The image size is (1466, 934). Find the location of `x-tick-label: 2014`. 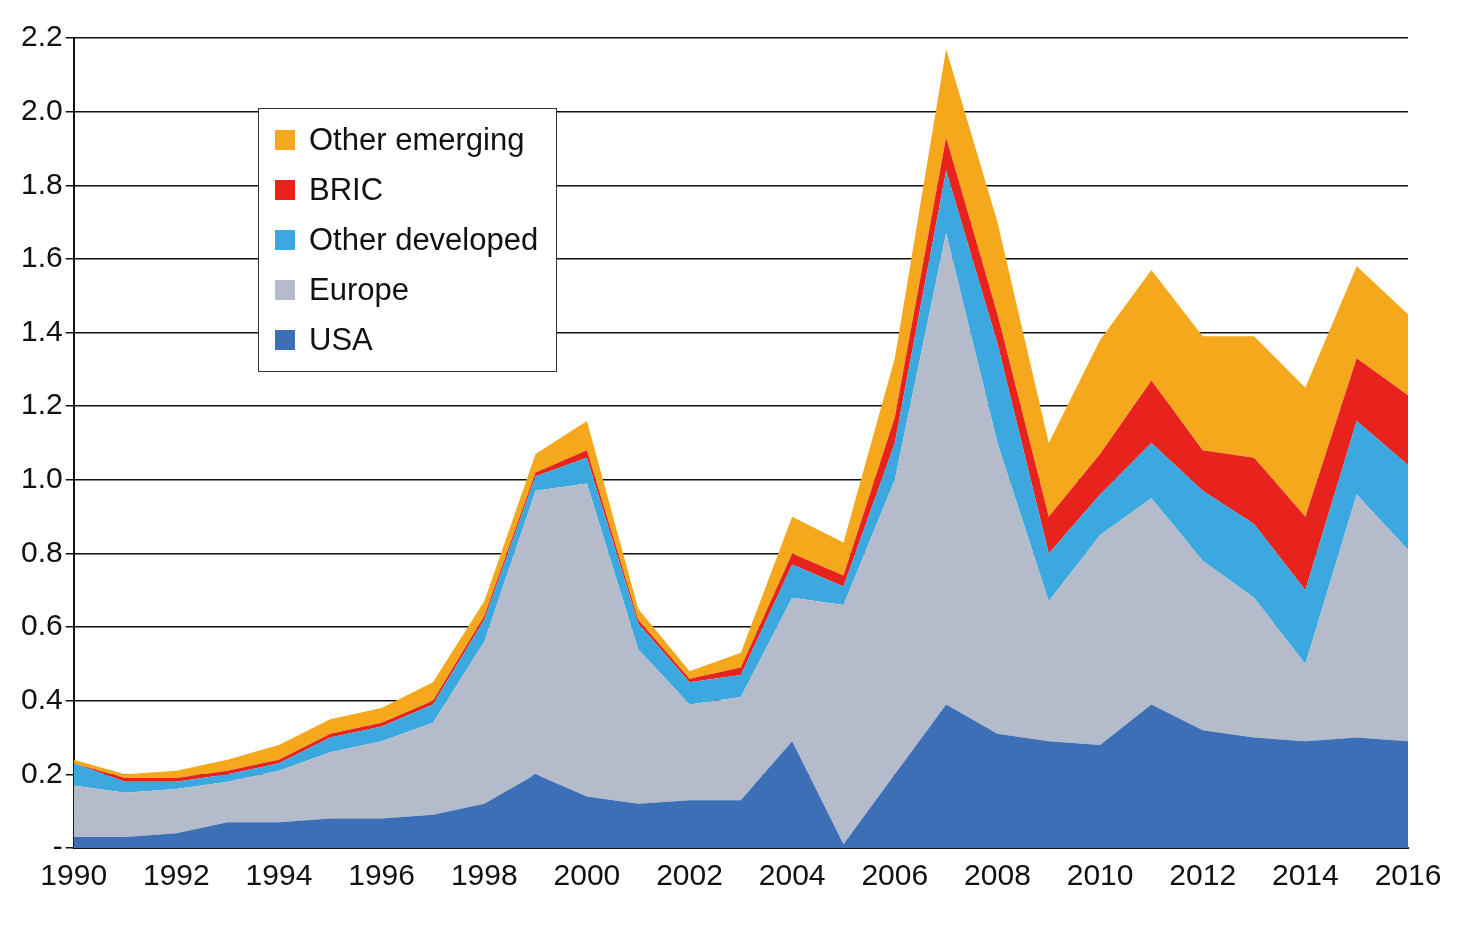

x-tick-label: 2014 is located at coordinates (1305, 875).